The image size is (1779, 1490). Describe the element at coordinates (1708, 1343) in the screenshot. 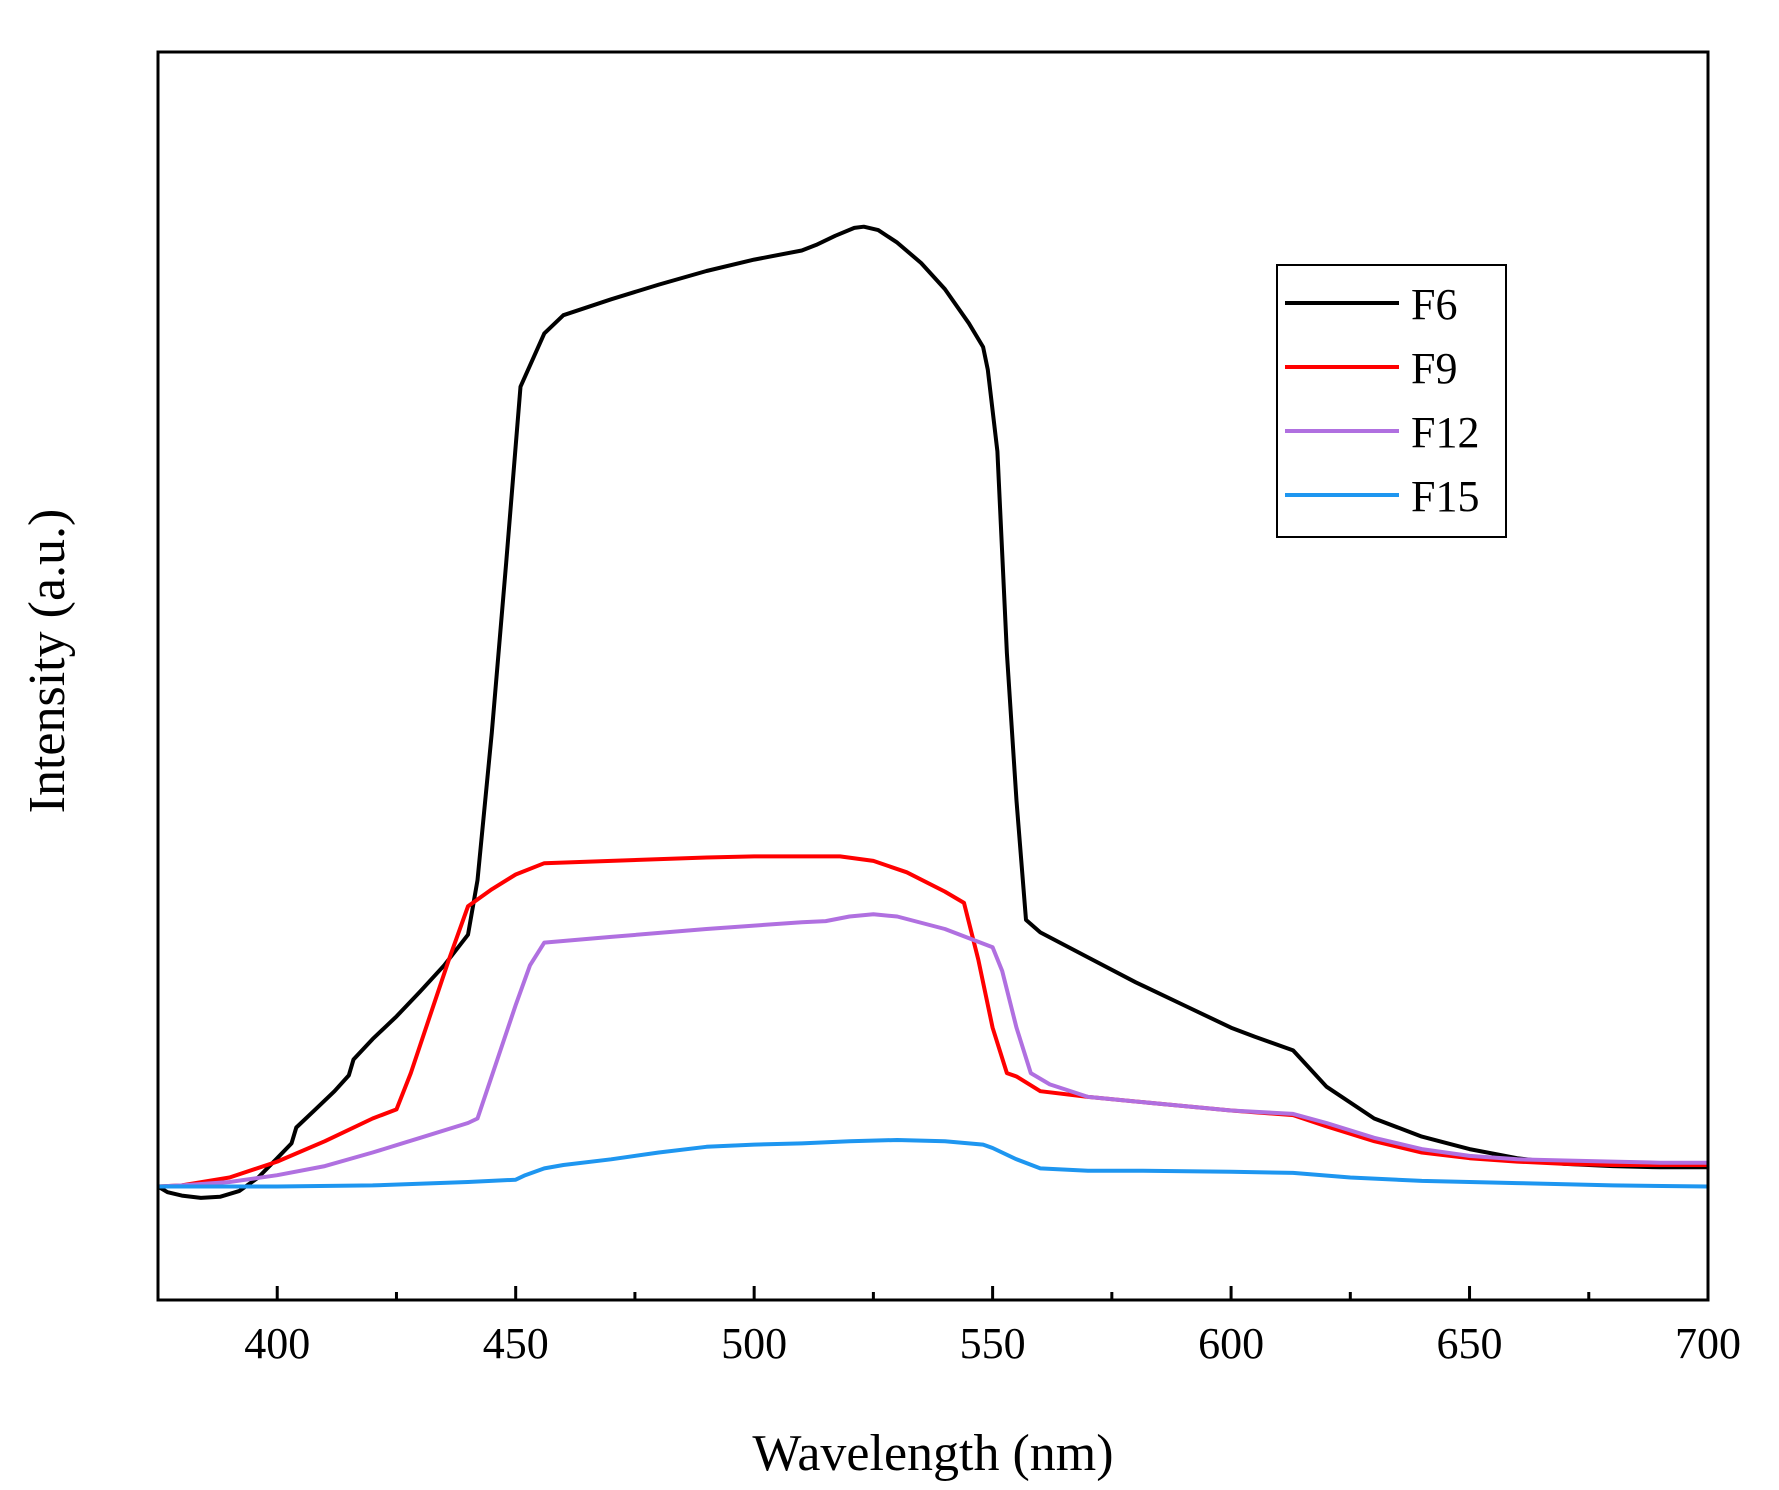

I see `x-tick-label: 700` at that location.